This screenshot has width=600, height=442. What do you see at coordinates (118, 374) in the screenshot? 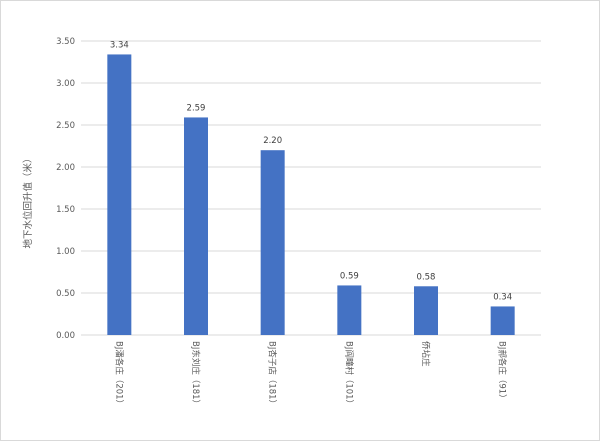
I see `category-label-0: BJ潘各庄（201）` at bounding box center [118, 374].